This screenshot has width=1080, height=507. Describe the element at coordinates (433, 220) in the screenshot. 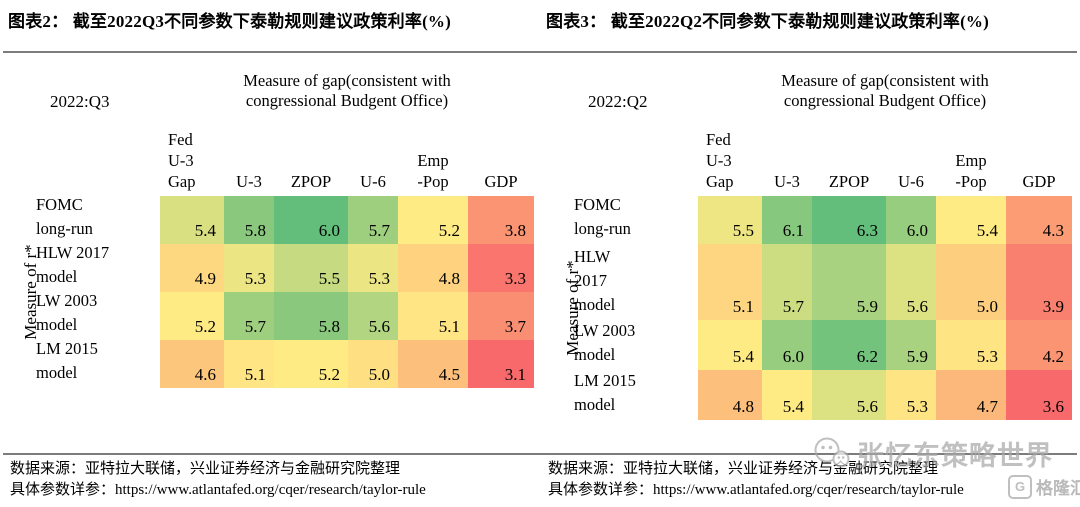

I see `heatmap-cell-r0c4: 5.2` at that location.